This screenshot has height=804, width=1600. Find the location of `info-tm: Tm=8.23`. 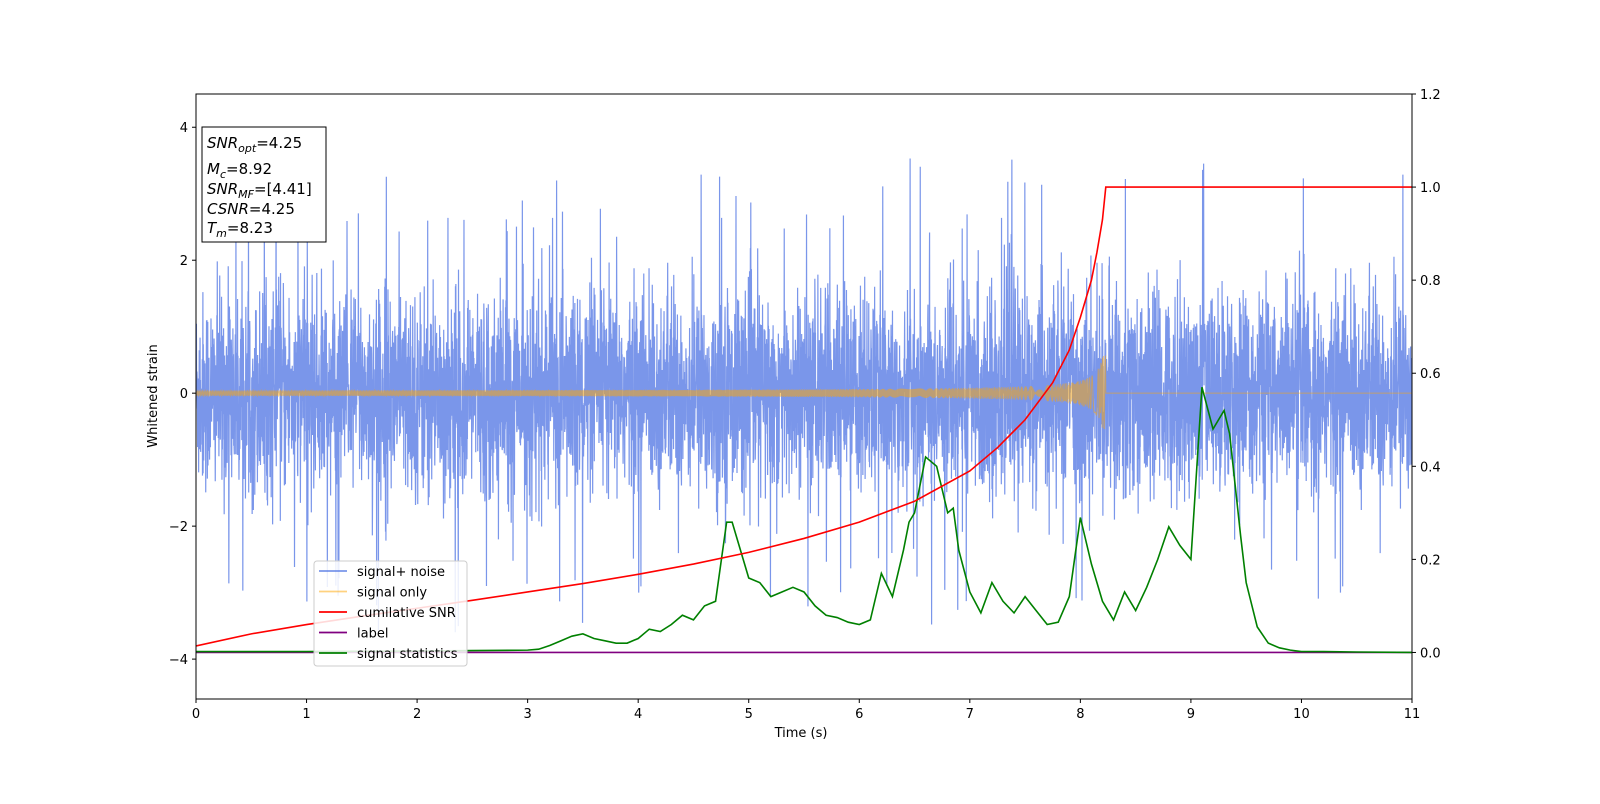

info-tm: Tm=8.23 is located at coordinates (240, 229).